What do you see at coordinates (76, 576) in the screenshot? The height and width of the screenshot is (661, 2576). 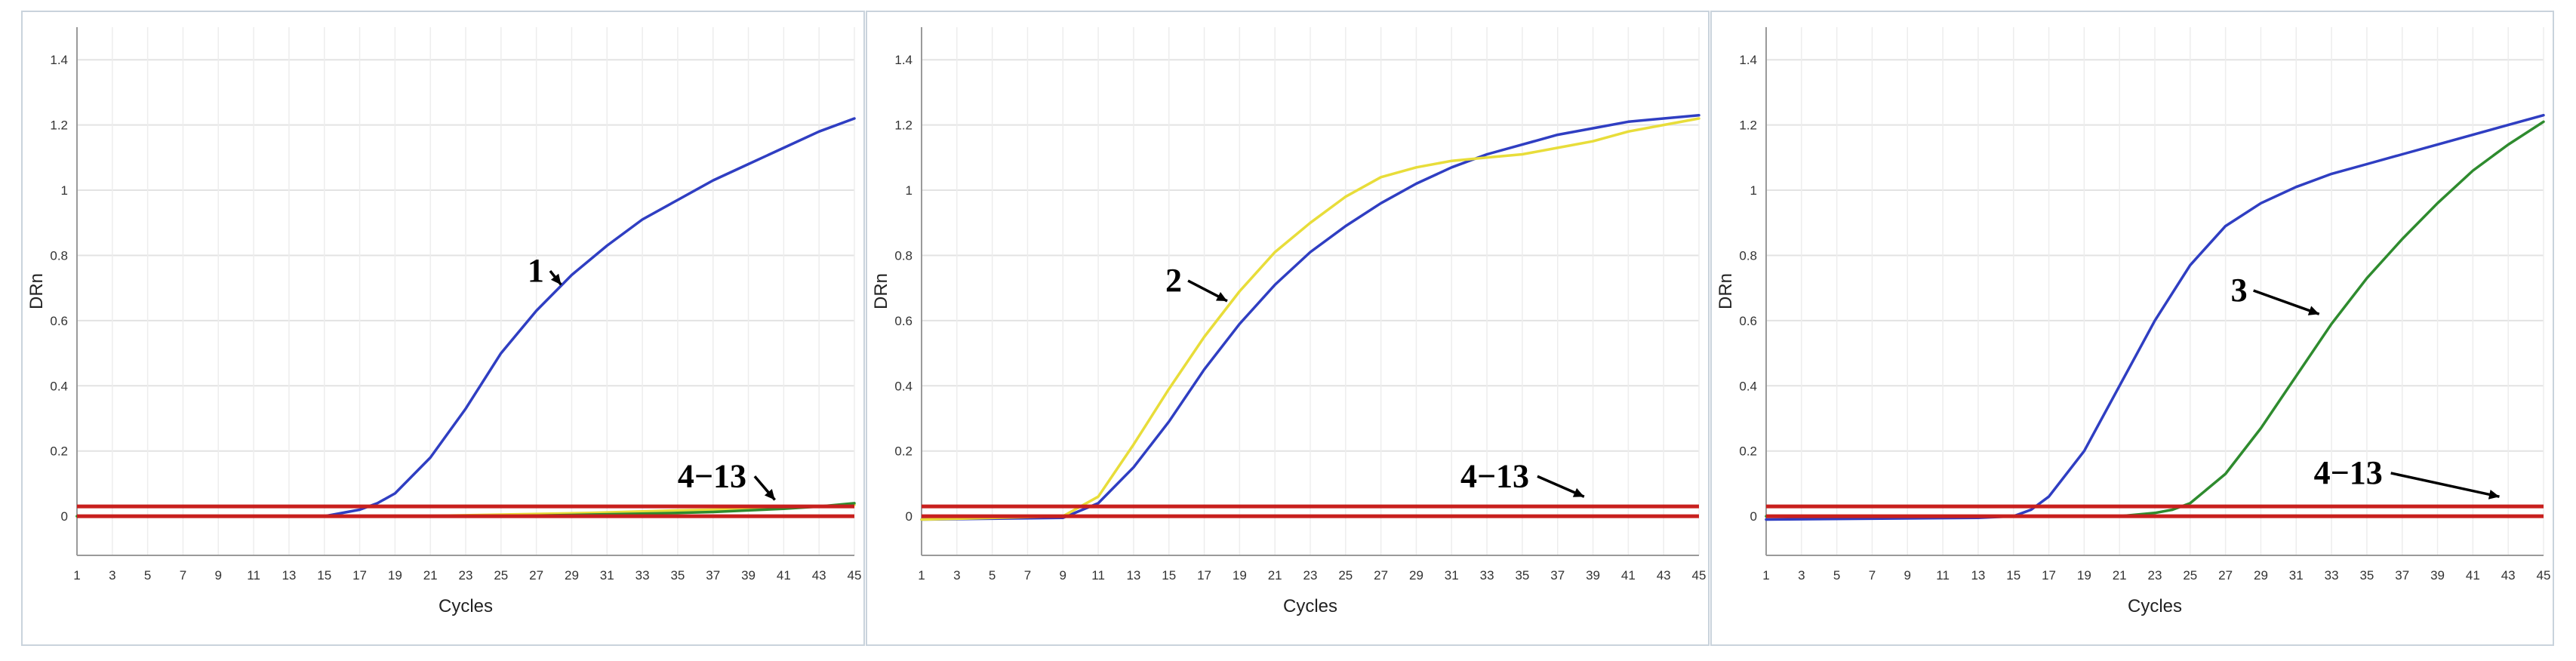 I see `x-tick-label: 1` at bounding box center [76, 576].